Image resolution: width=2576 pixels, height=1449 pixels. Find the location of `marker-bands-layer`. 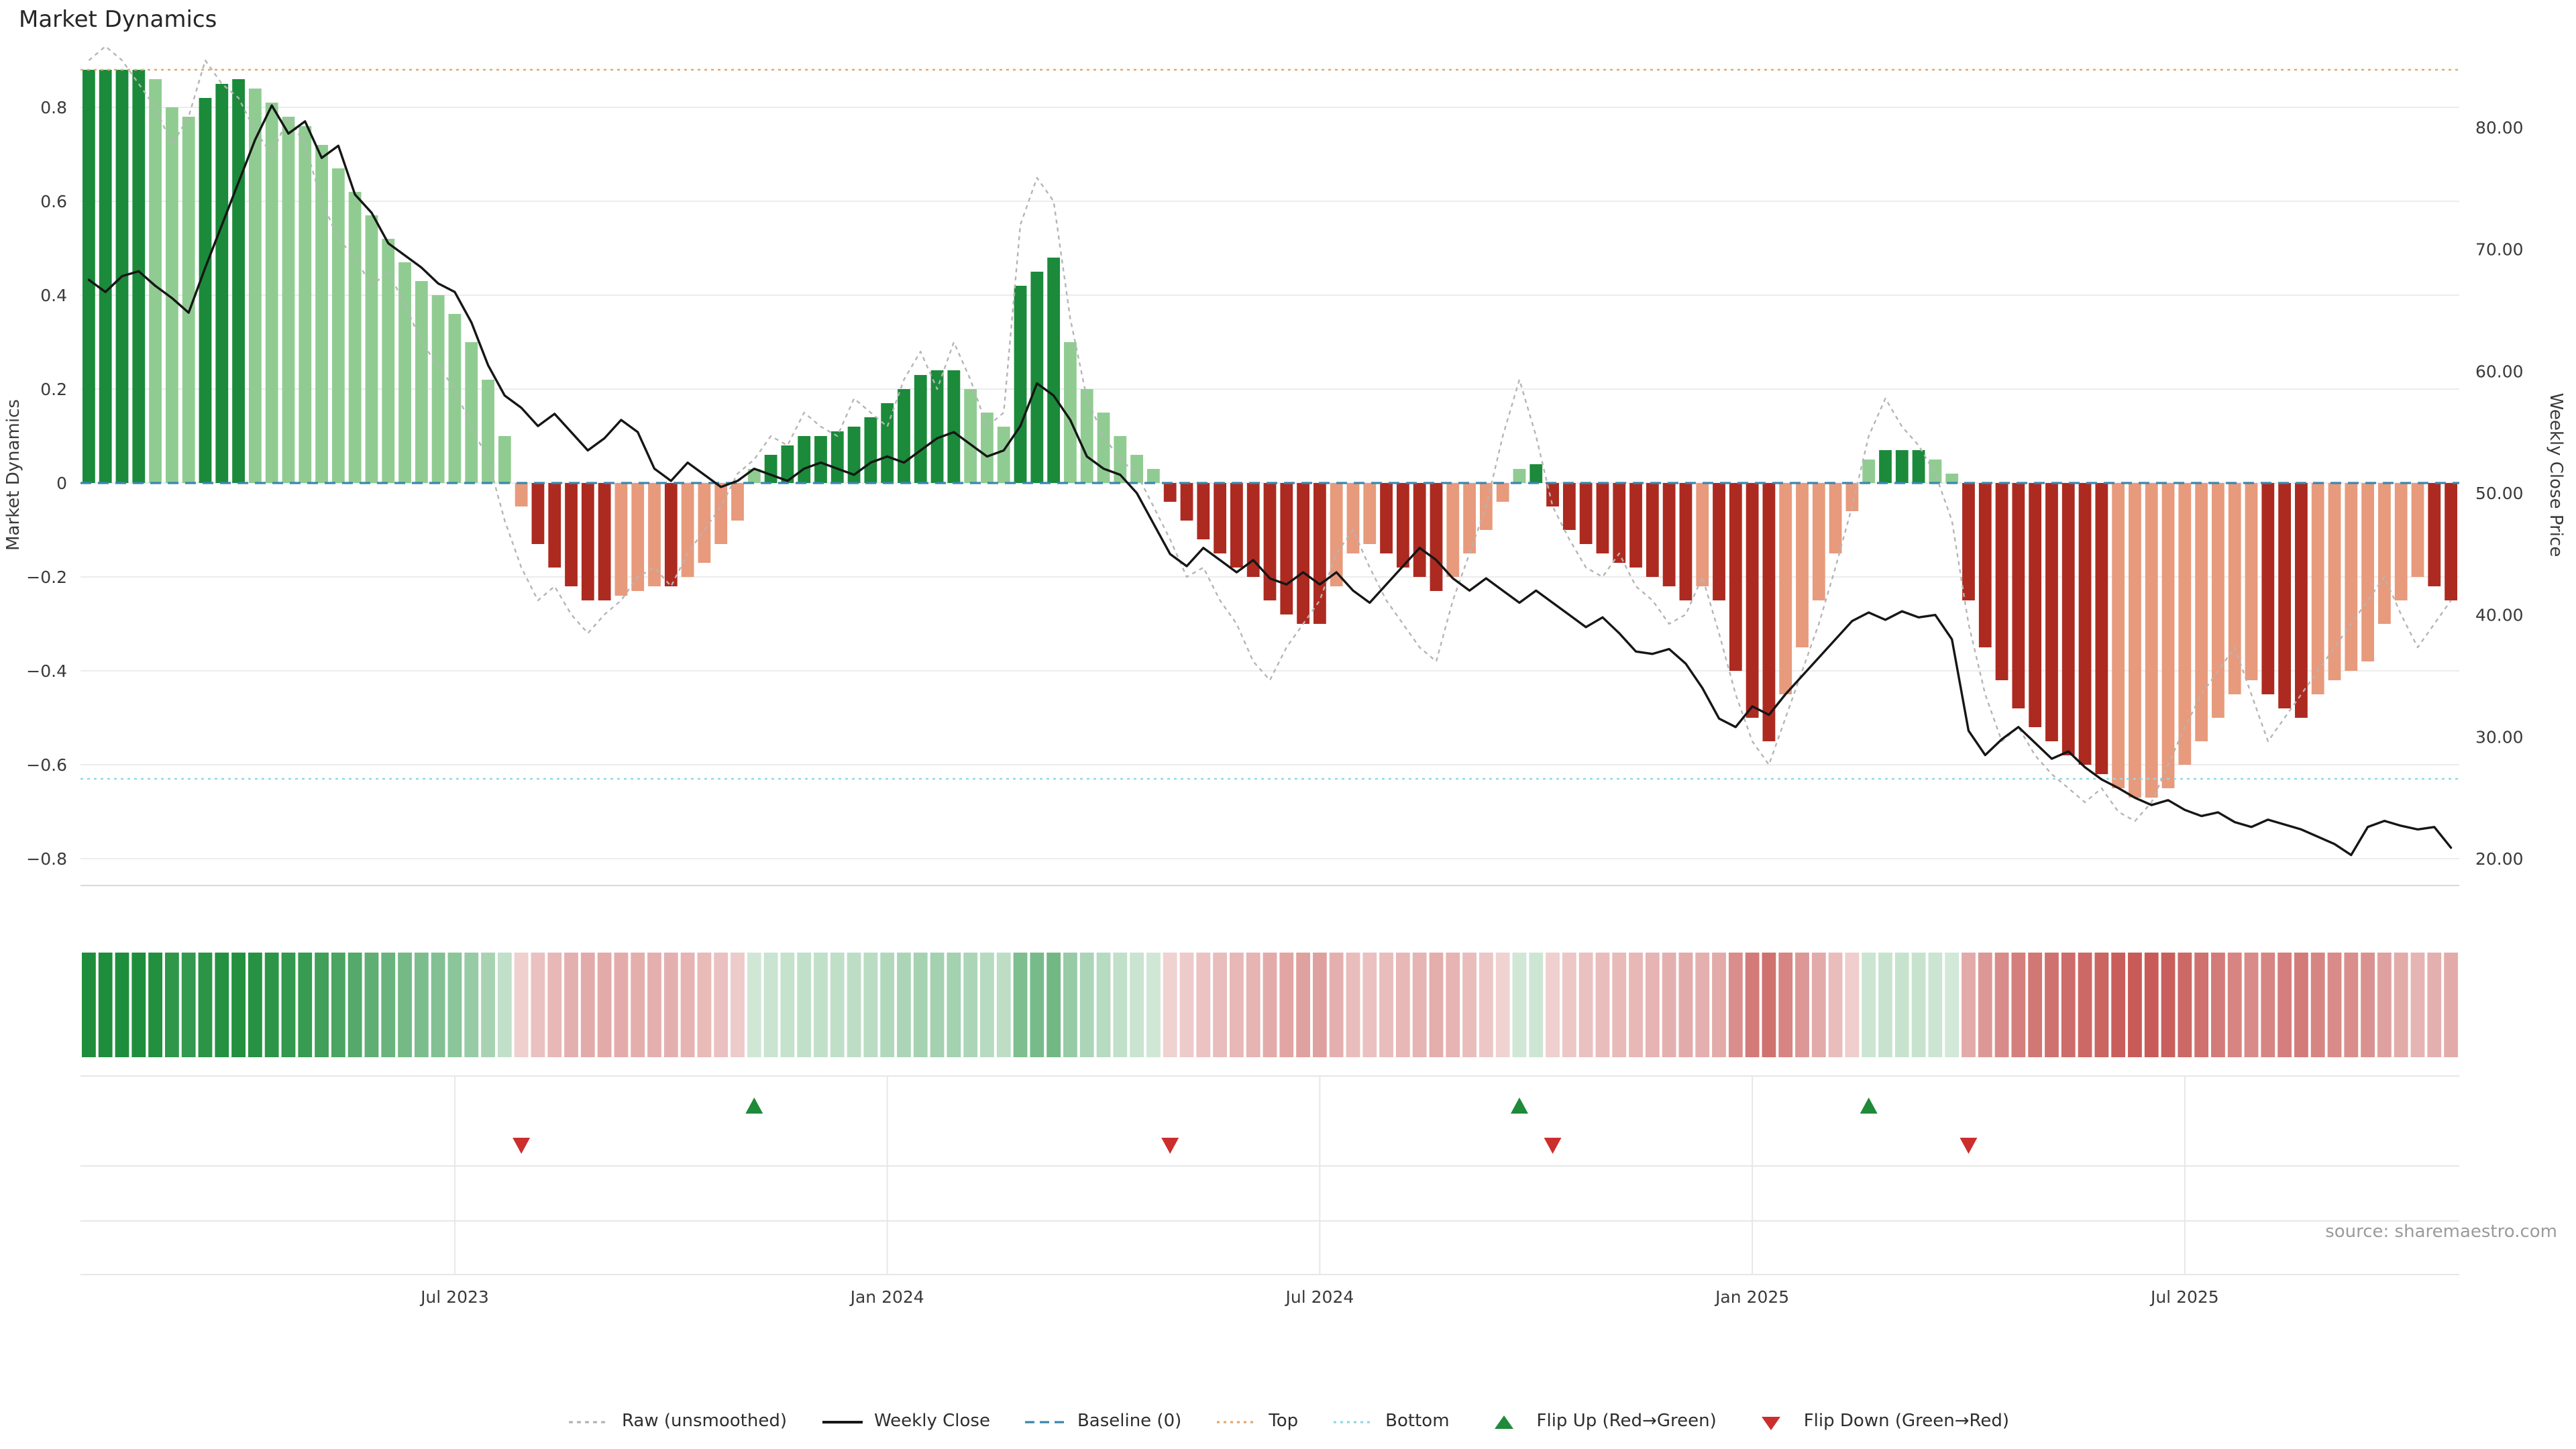

marker-bands-layer is located at coordinates (1269, 1175).